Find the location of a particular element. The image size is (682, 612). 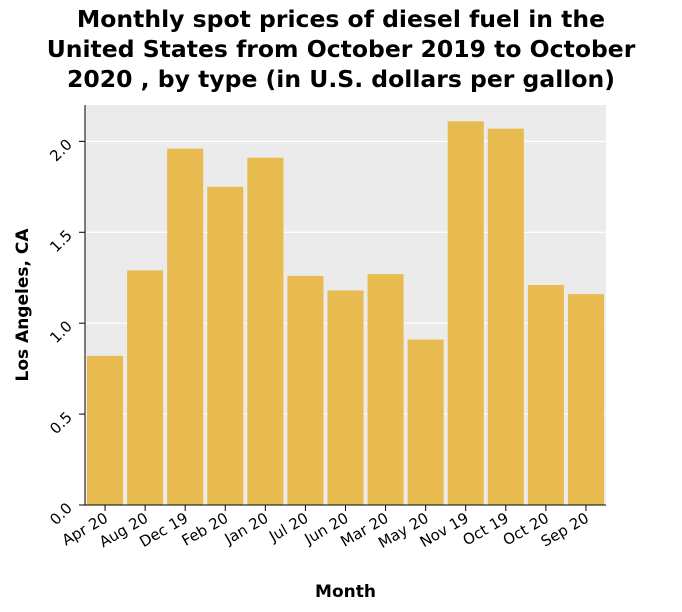

y-tick-label: 1.0 is located at coordinates (61, 332).